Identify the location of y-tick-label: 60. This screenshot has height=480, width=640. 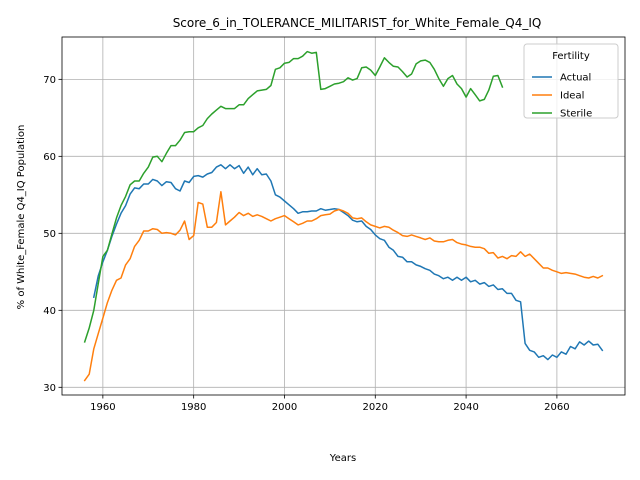
(49, 157).